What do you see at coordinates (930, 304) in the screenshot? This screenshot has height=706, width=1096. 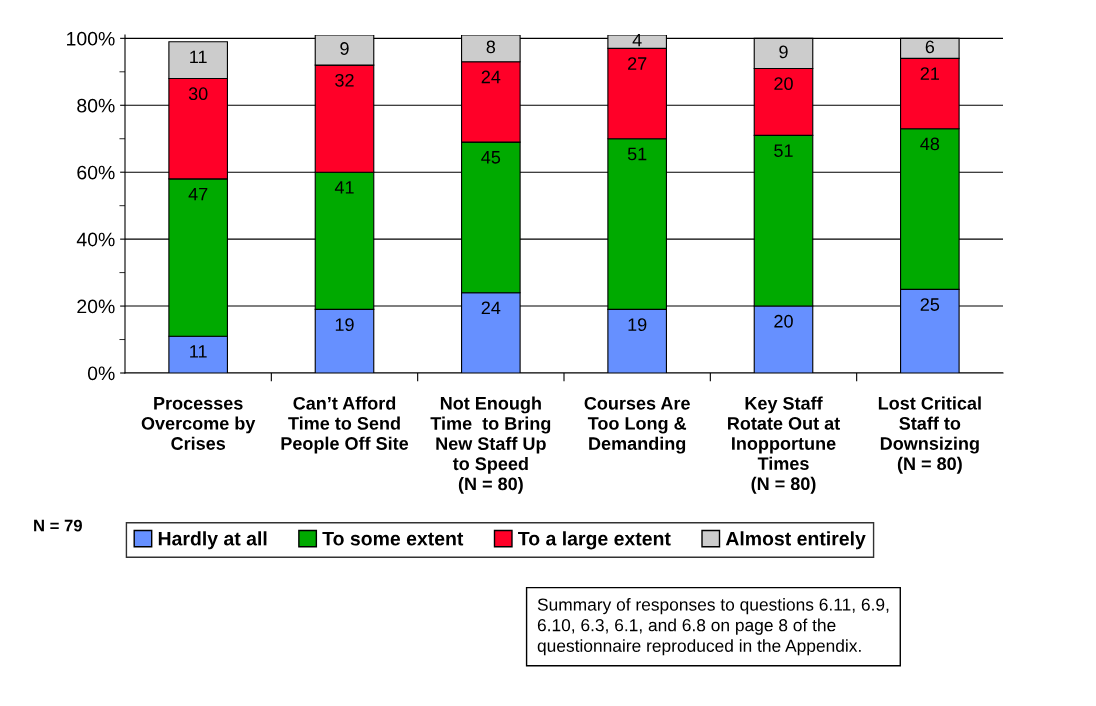 I see `data-label: 25` at bounding box center [930, 304].